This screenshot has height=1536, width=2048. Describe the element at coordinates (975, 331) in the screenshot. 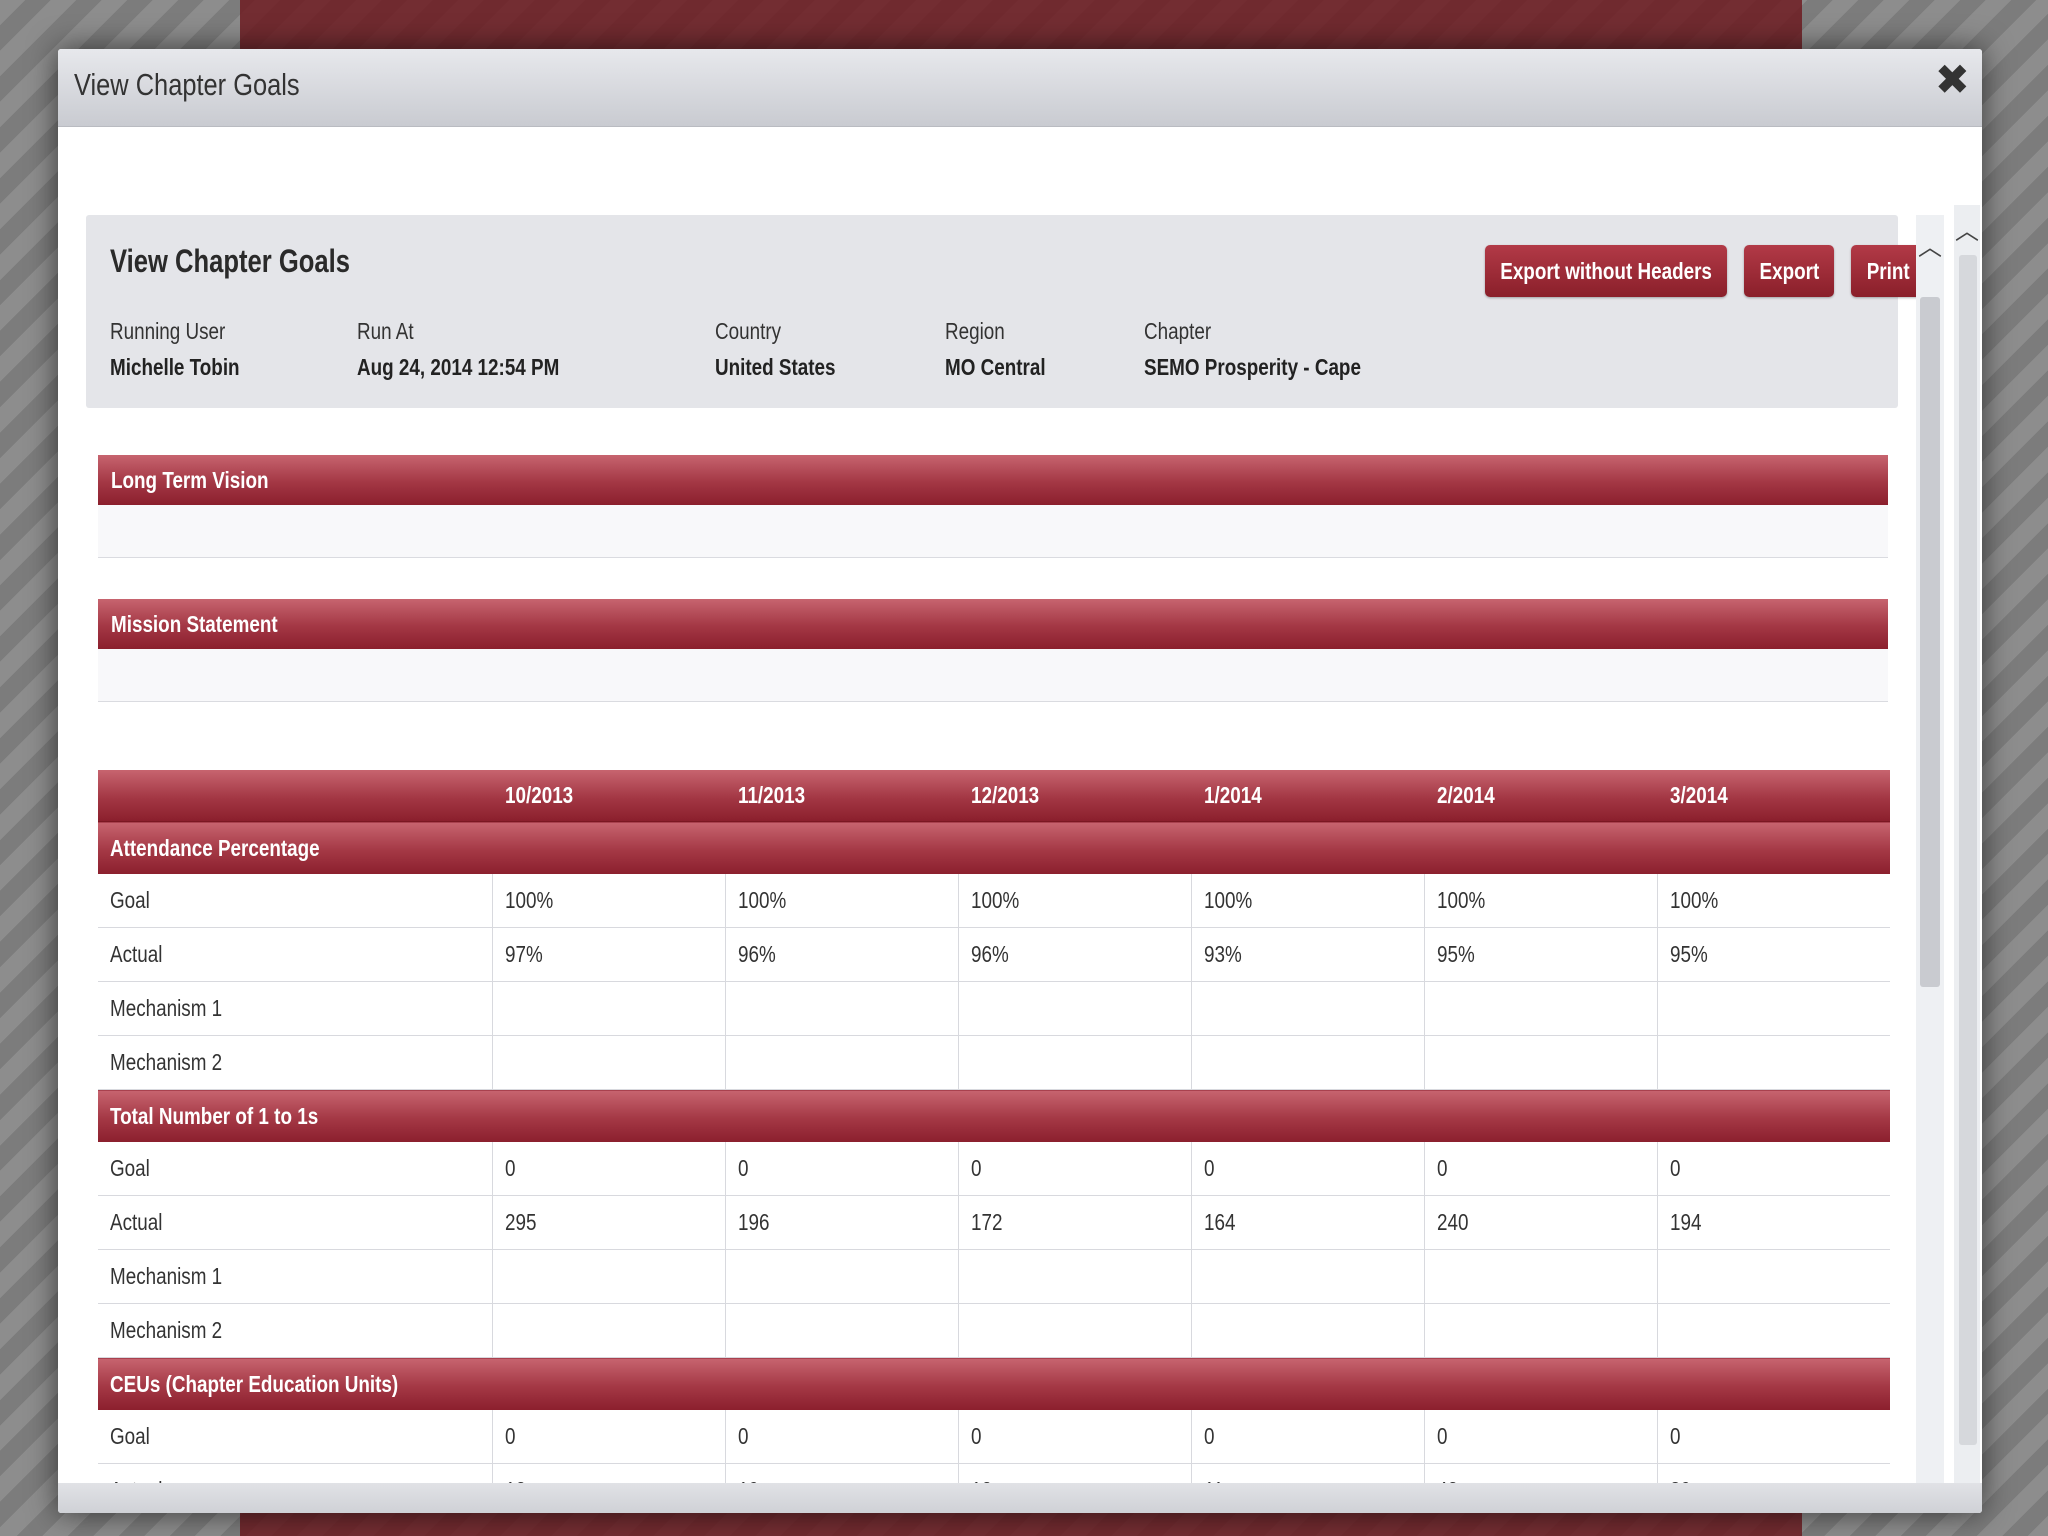

I see `region-label: Region` at that location.